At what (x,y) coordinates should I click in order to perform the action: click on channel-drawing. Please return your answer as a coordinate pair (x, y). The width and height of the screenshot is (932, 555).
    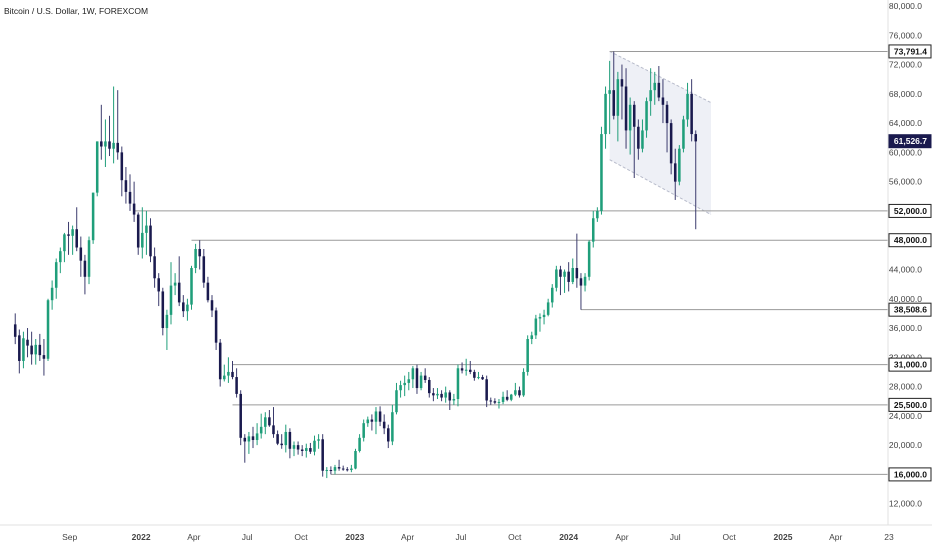
    Looking at the image, I should click on (660, 133).